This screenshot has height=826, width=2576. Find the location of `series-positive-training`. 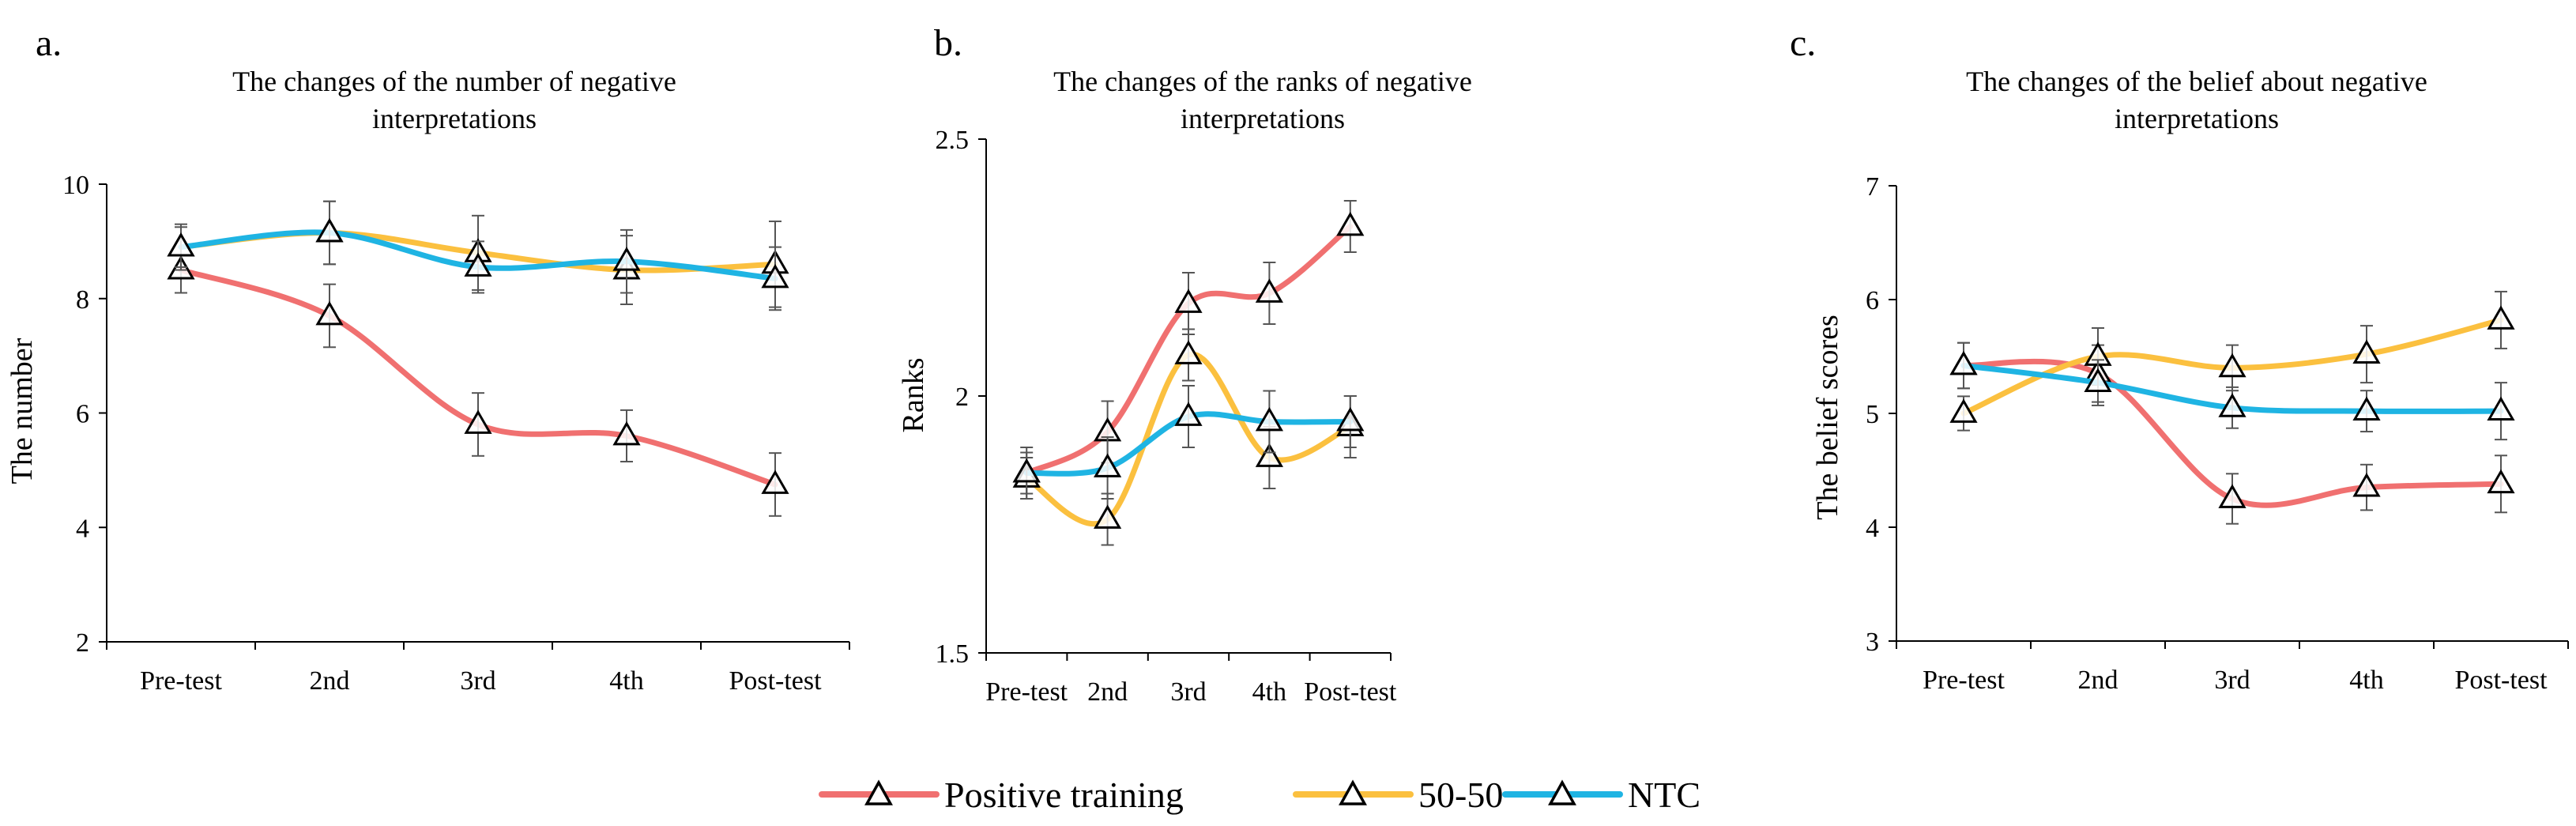

series-positive-training is located at coordinates (478, 381).